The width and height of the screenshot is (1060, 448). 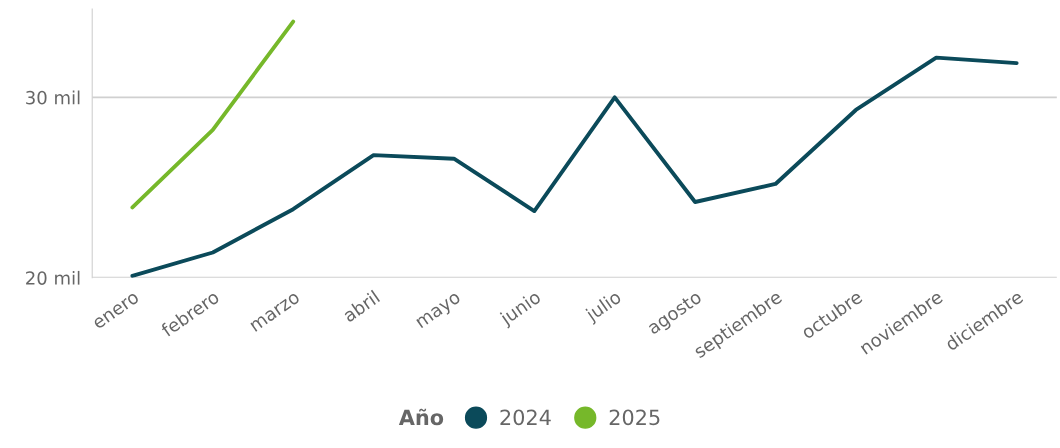 I want to click on legend-label: 2024, so click(x=525, y=417).